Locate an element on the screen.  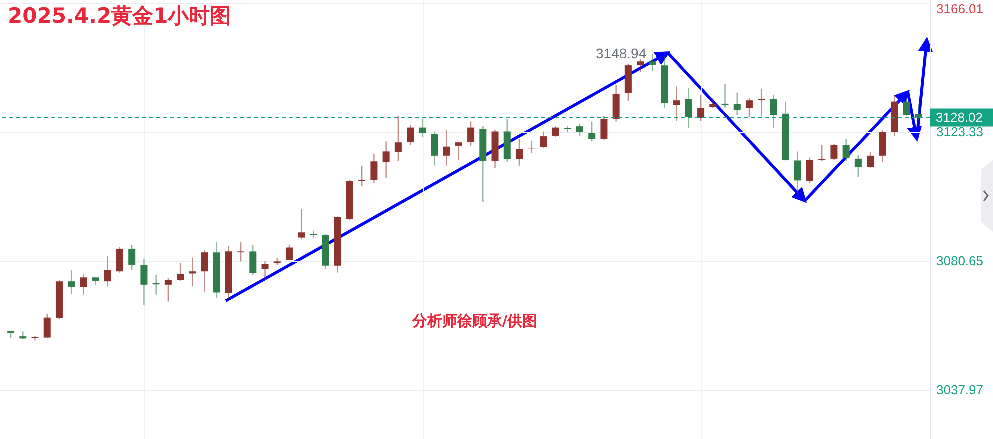
ref-line-label: 3128.02 is located at coordinates (959, 117).